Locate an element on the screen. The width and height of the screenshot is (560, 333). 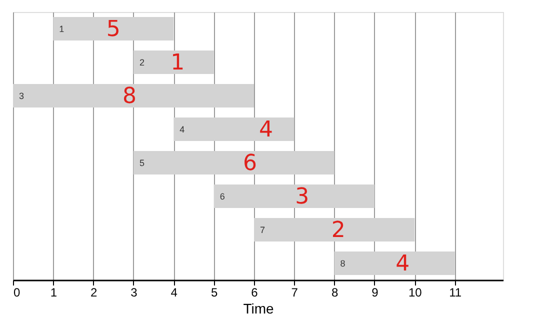
x-tick-label: 6 is located at coordinates (254, 293).